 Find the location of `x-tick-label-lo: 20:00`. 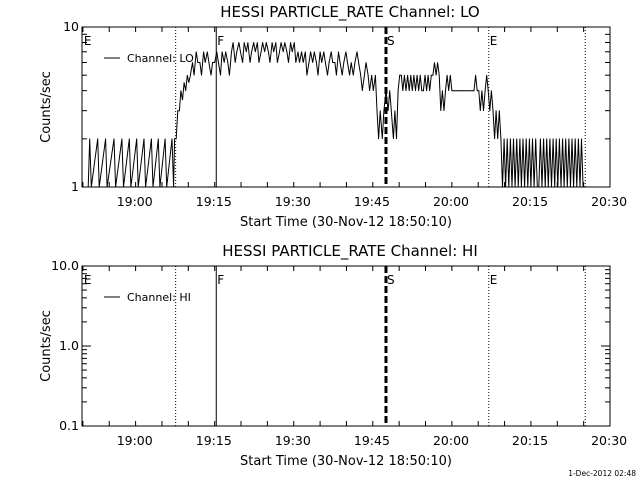

x-tick-label-lo: 20:00 is located at coordinates (451, 201).